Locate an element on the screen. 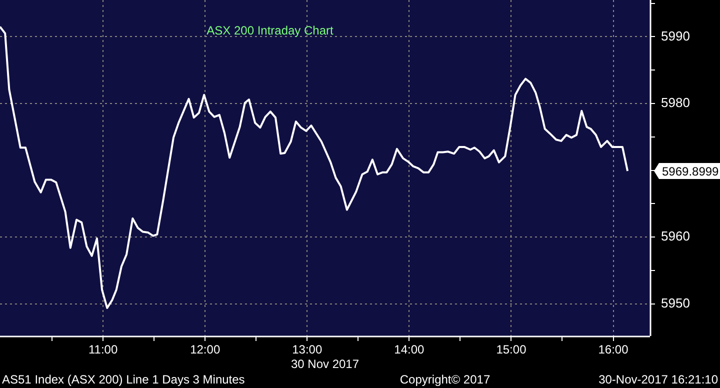 This screenshot has width=720, height=388. y-tick-label: 5950 is located at coordinates (675, 303).